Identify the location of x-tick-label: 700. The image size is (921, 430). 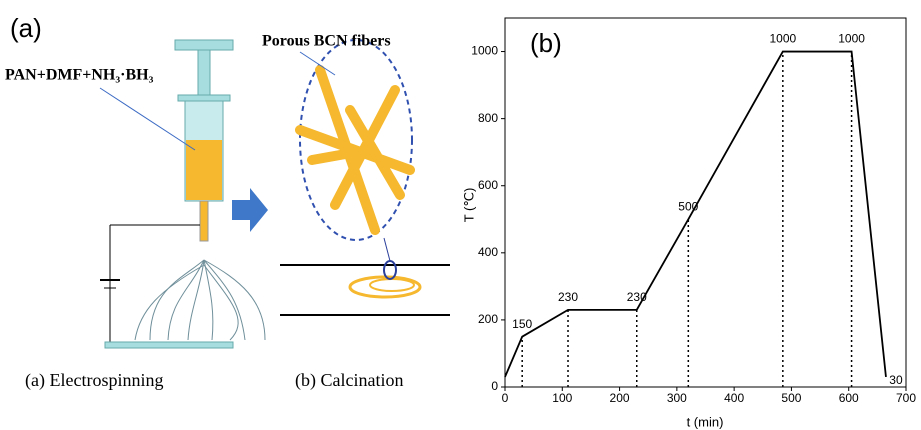
(906, 398).